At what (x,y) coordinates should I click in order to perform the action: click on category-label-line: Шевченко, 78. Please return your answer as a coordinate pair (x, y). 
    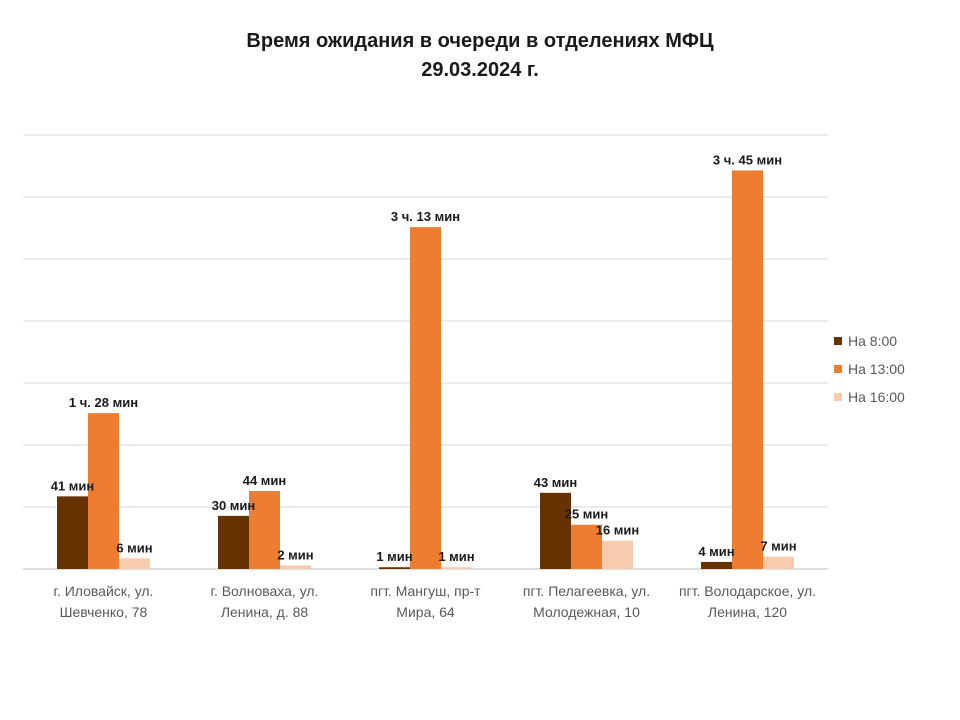
    Looking at the image, I should click on (104, 612).